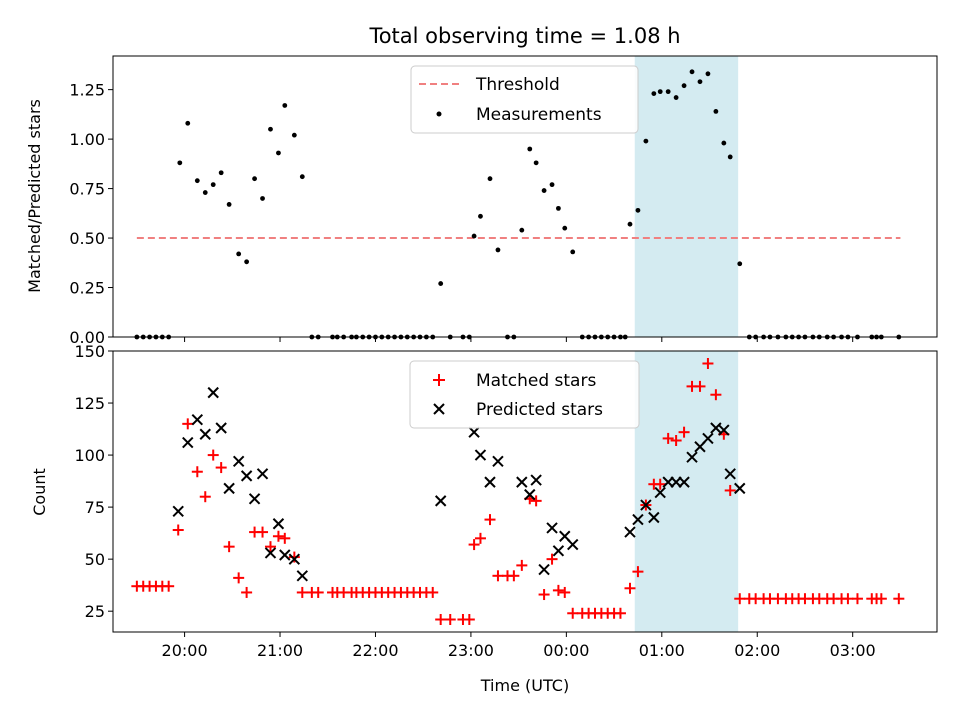 This screenshot has height=720, width=960. What do you see at coordinates (517, 85) in the screenshot?
I see `legend-threshold-label: Threshold` at bounding box center [517, 85].